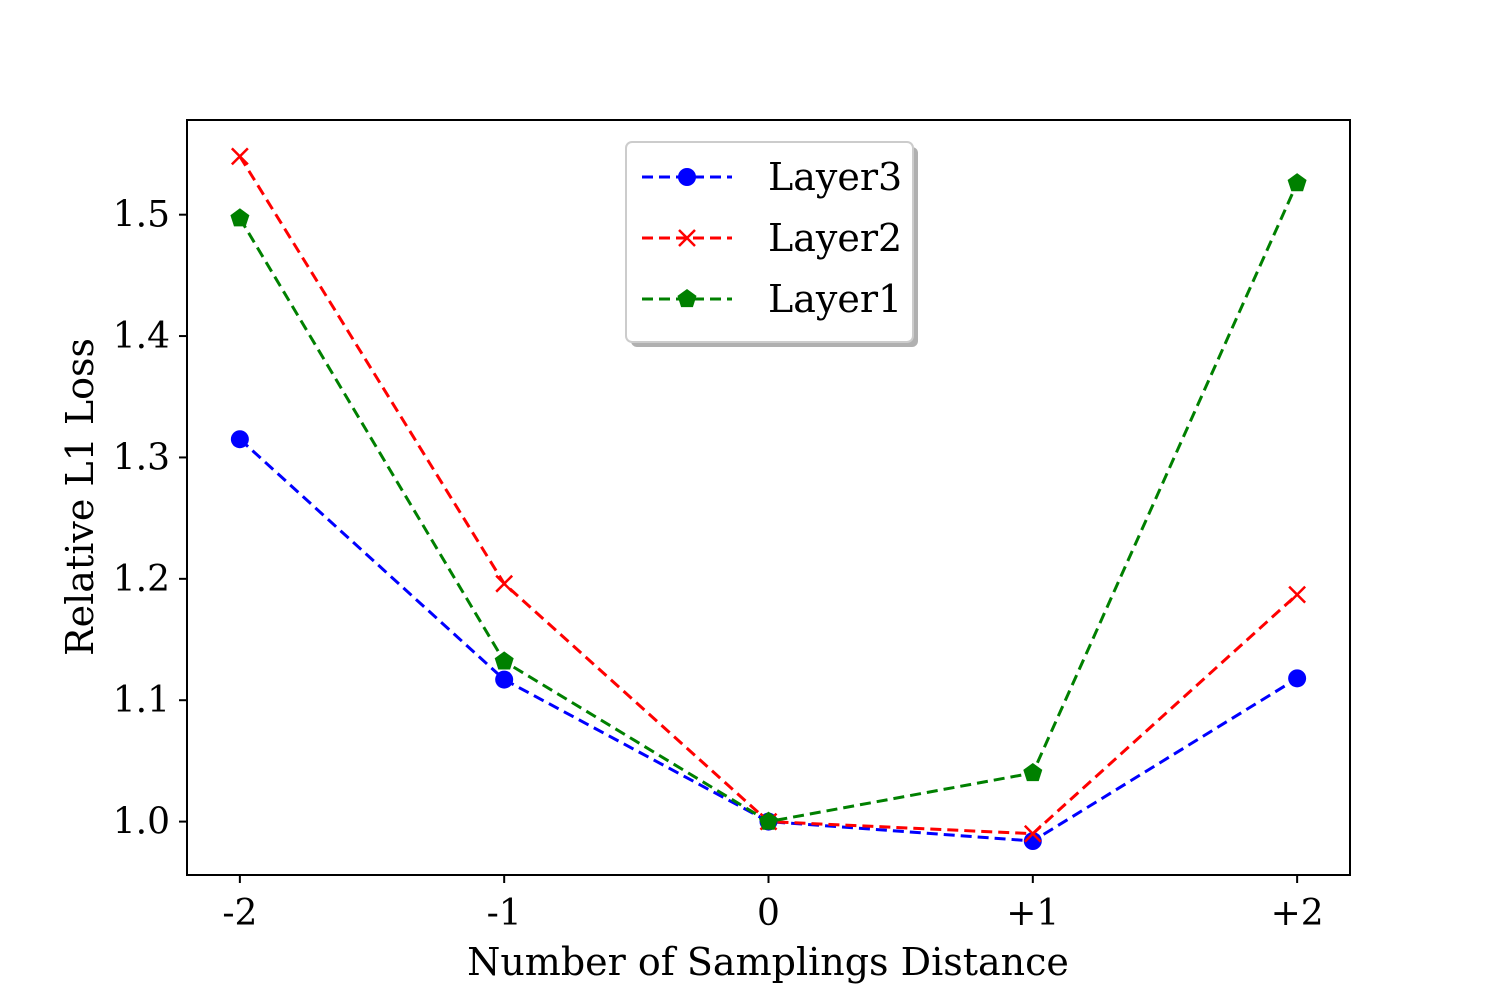 Image resolution: width=1500 pixels, height=1000 pixels. I want to click on y-axis-ticks: 1.0 1.1 1.2 1.3 1.4 1.5, so click(150, 519).